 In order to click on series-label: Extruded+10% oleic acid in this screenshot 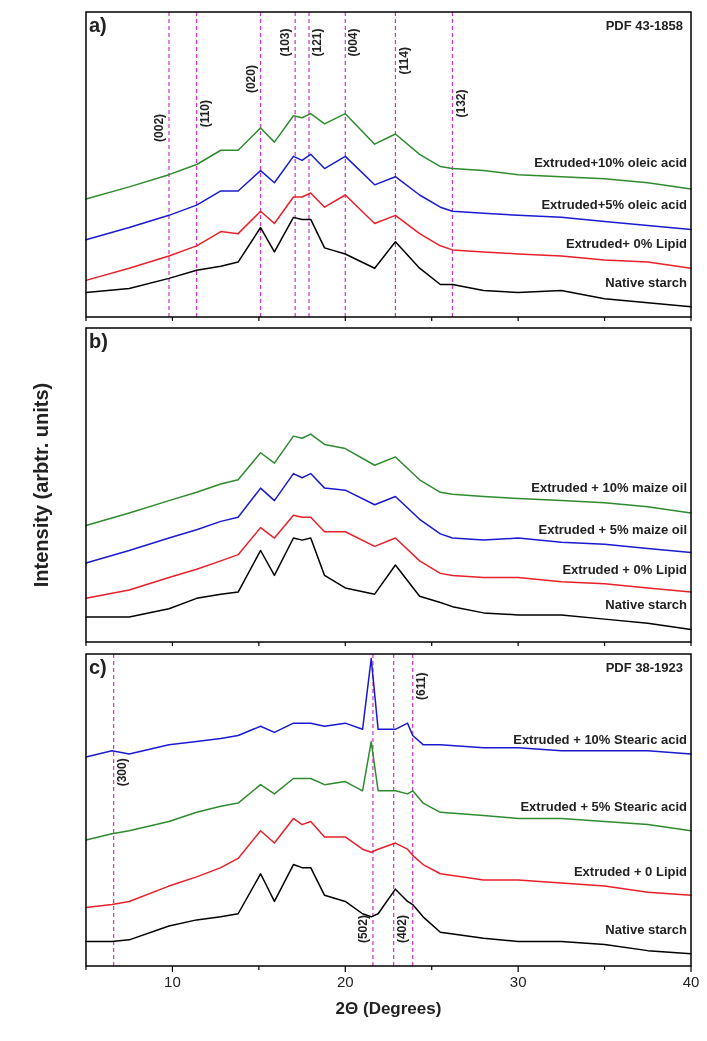, I will do `click(611, 162)`.